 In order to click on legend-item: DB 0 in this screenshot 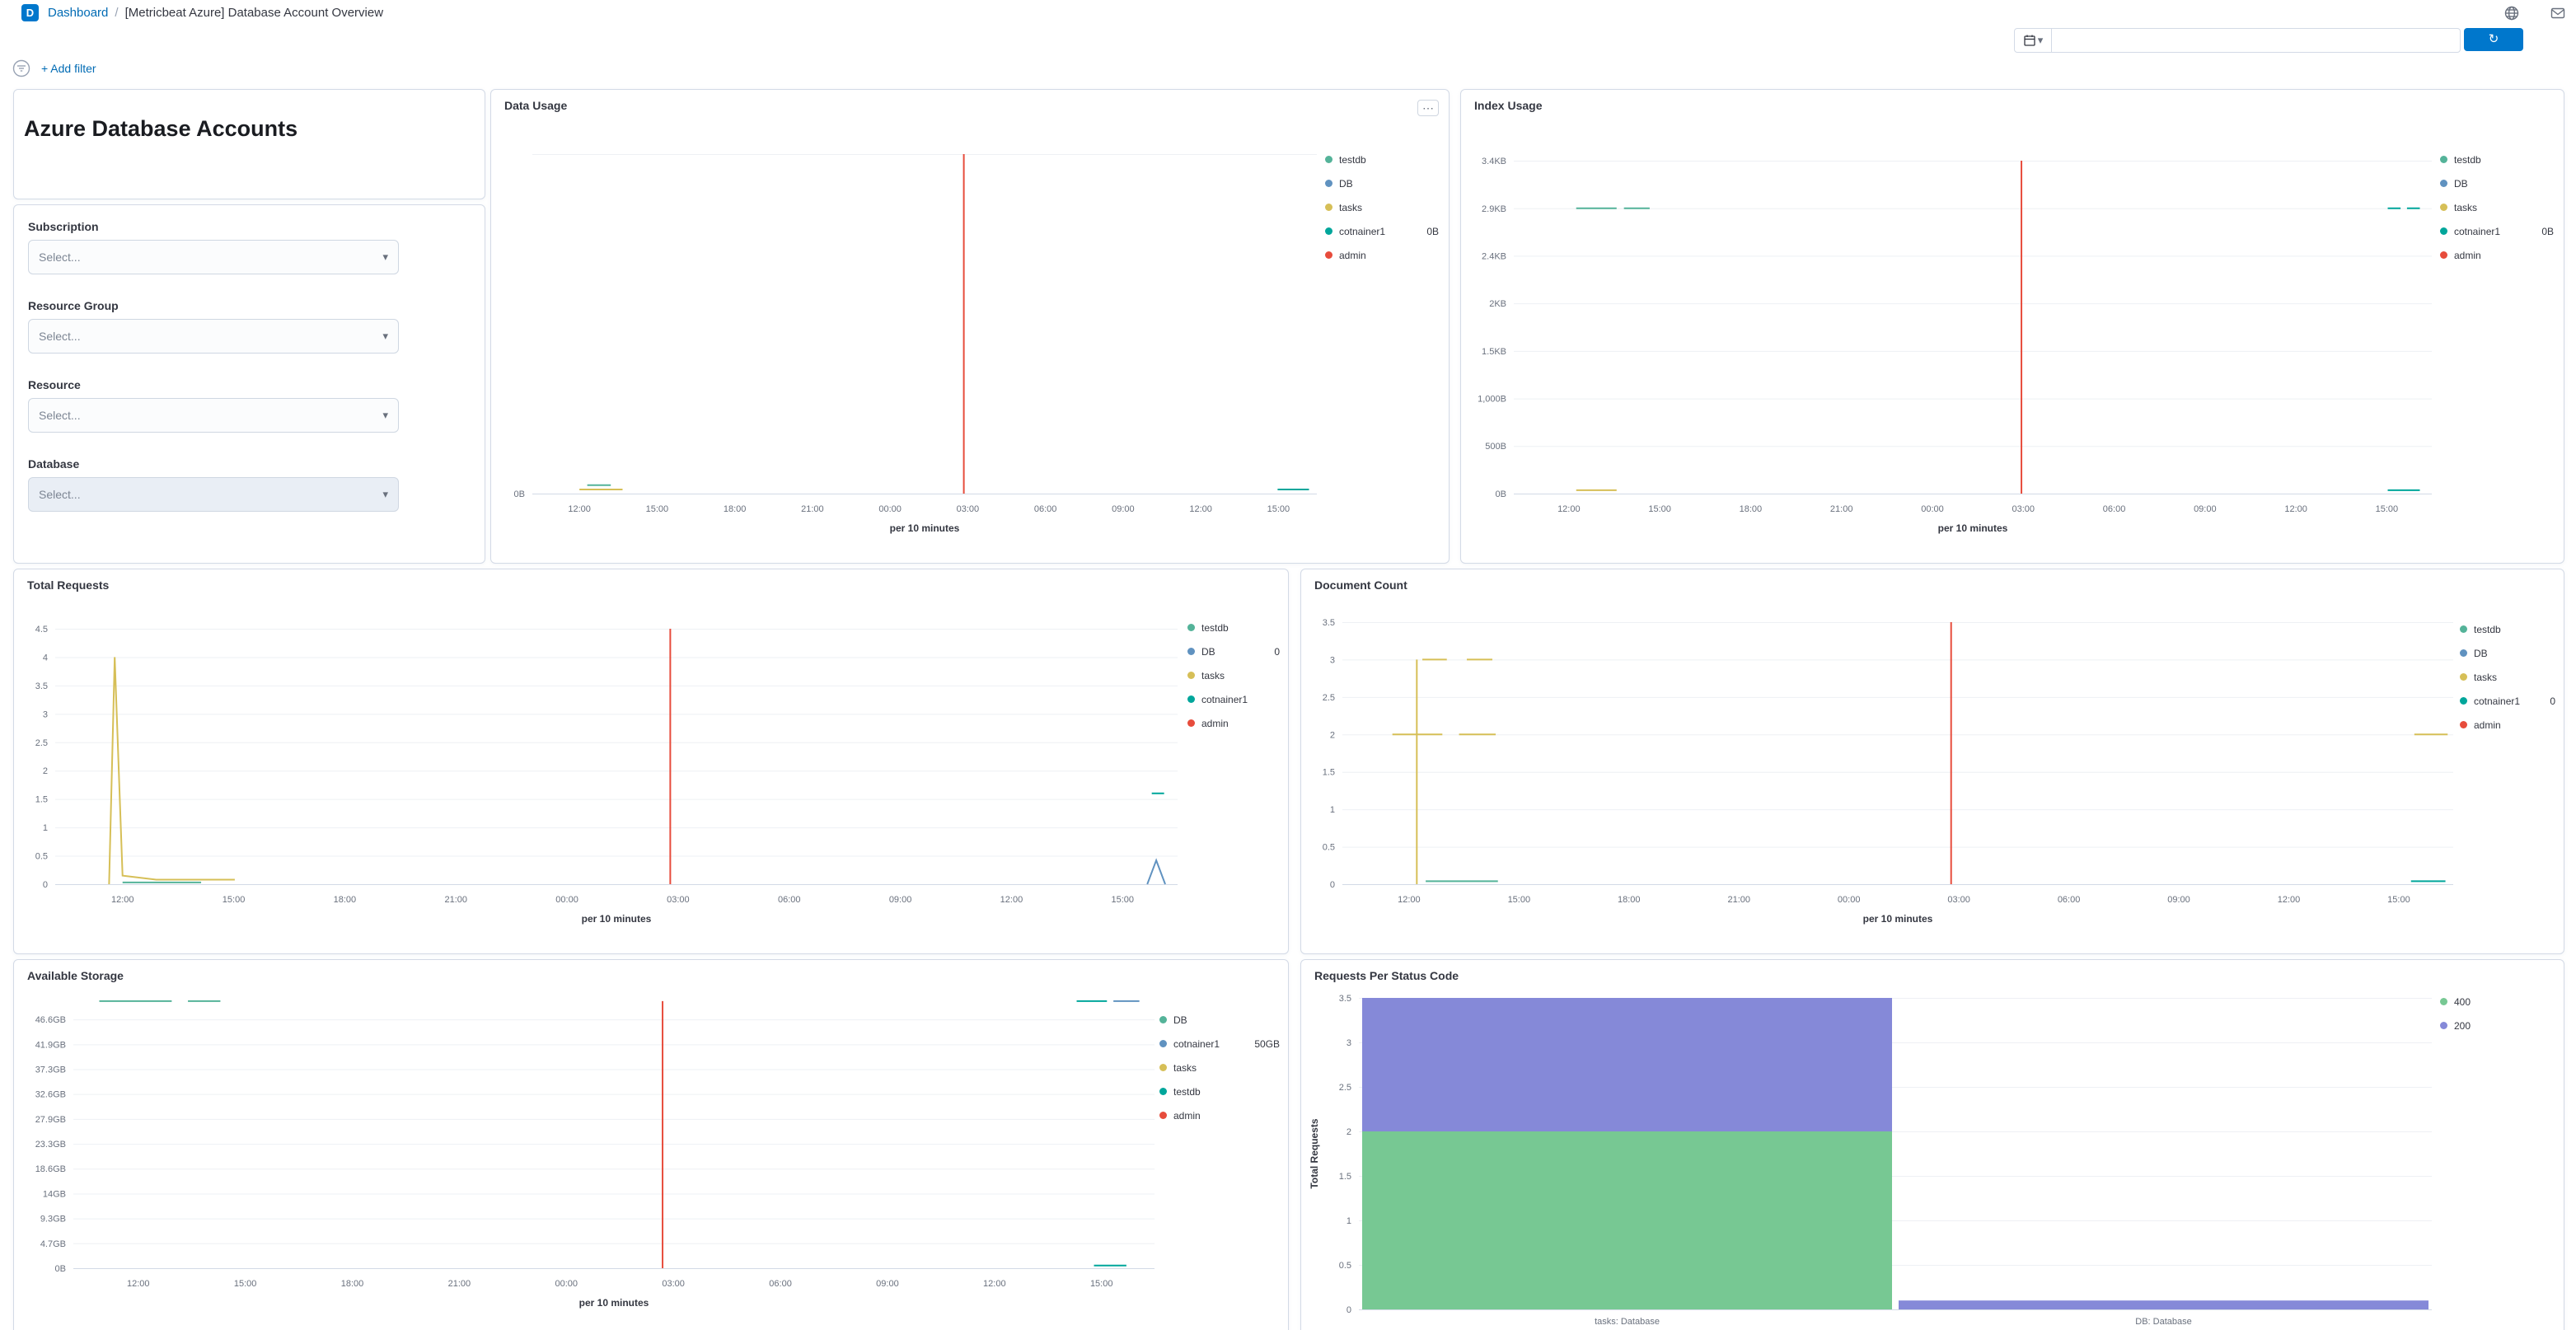, I will do `click(1233, 651)`.